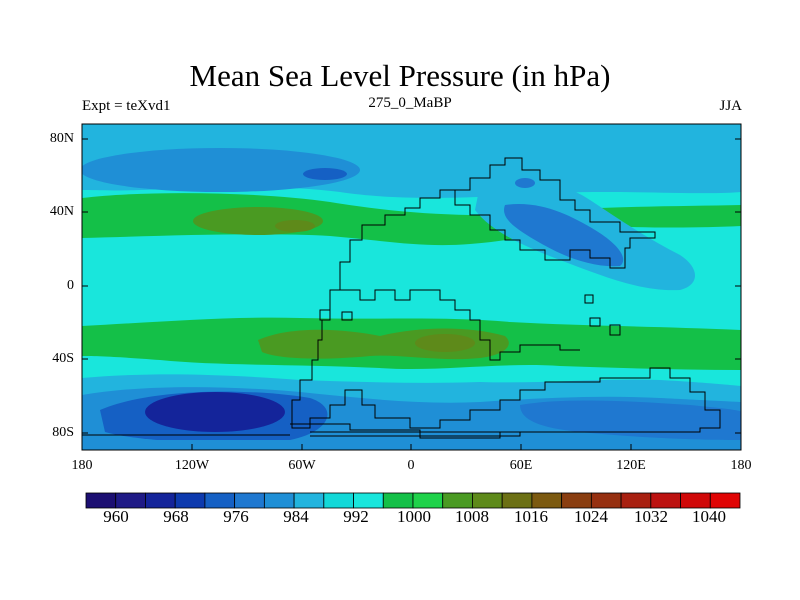  Describe the element at coordinates (61, 211) in the screenshot. I see `y-tick-label: 40N` at that location.